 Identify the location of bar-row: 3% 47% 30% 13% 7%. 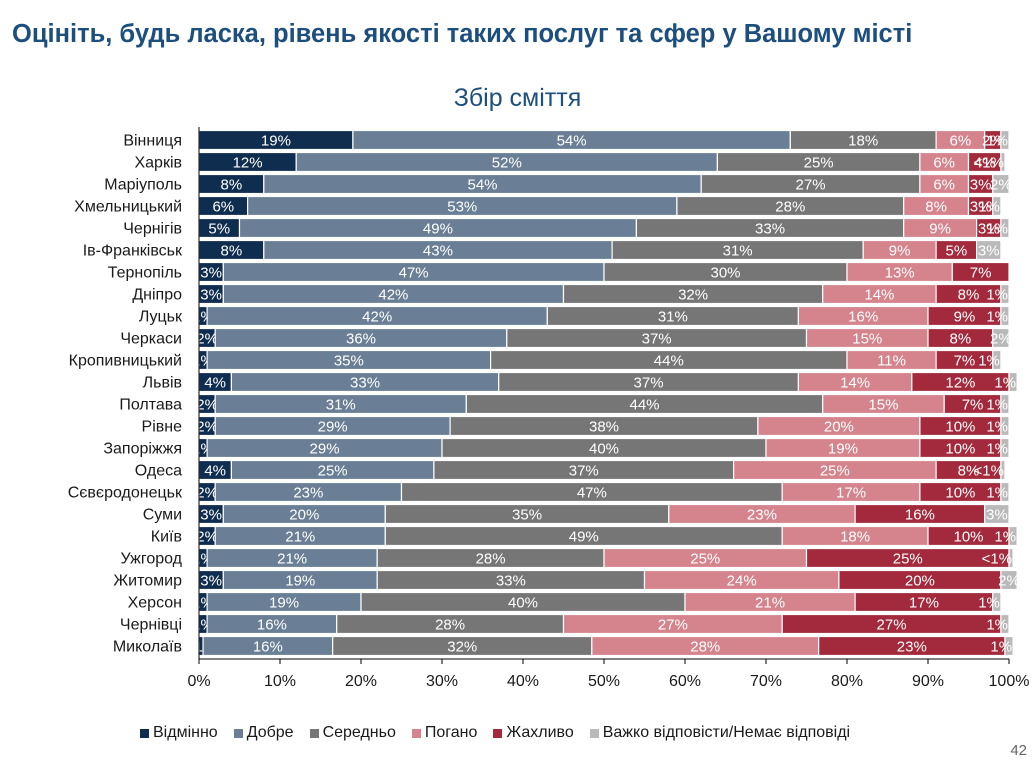
(604, 272).